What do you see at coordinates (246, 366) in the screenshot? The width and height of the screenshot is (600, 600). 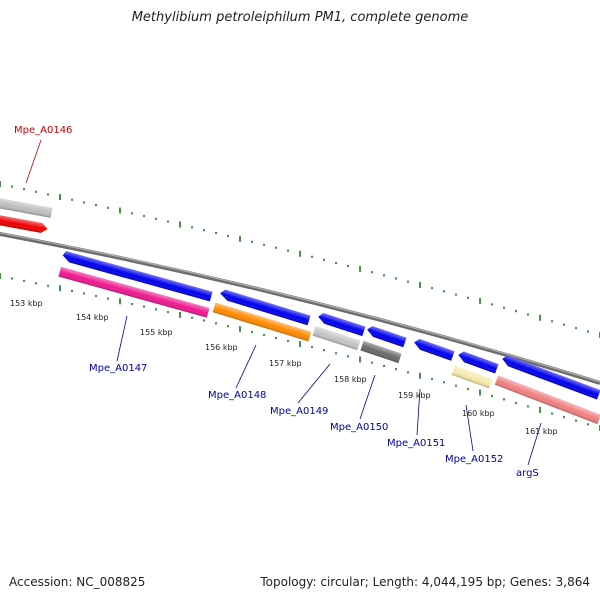 I see `leader-mpe-a0148` at bounding box center [246, 366].